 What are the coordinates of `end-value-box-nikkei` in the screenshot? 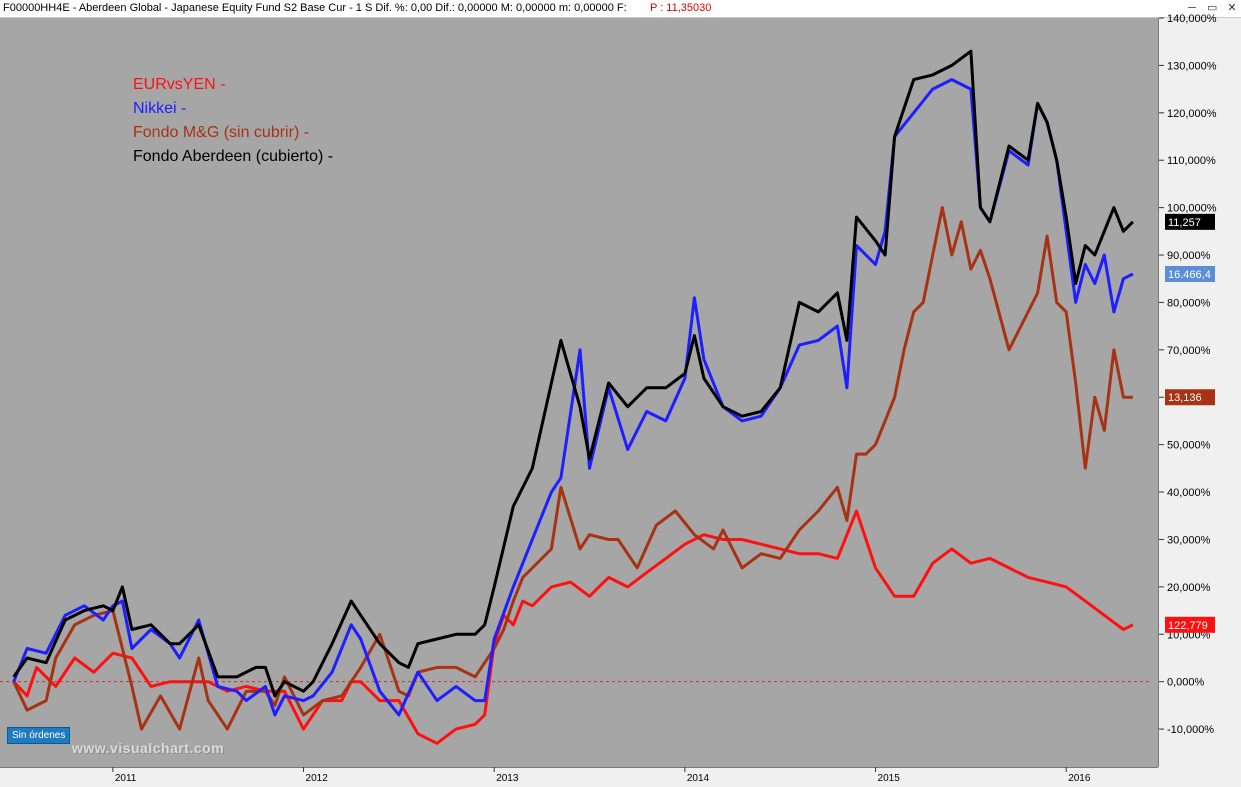 It's located at (1190, 273).